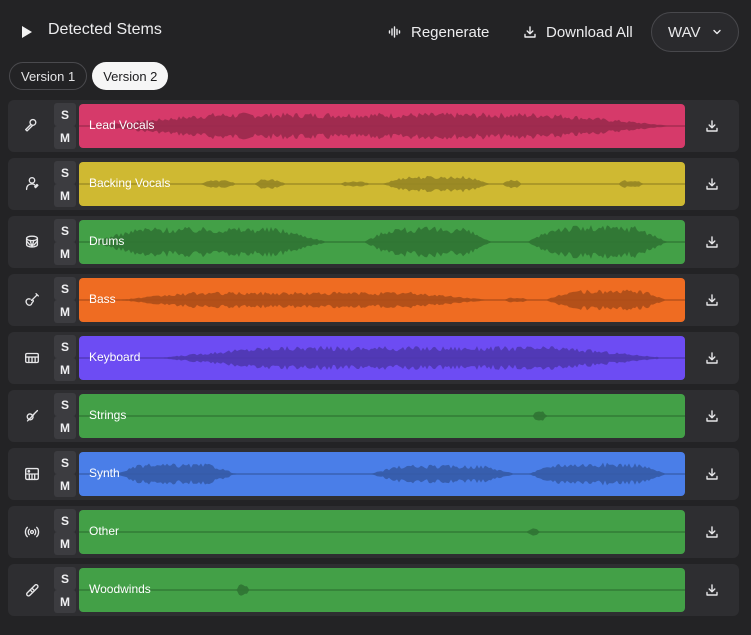 The height and width of the screenshot is (635, 751). I want to click on keyboard-icon, so click(32, 358).